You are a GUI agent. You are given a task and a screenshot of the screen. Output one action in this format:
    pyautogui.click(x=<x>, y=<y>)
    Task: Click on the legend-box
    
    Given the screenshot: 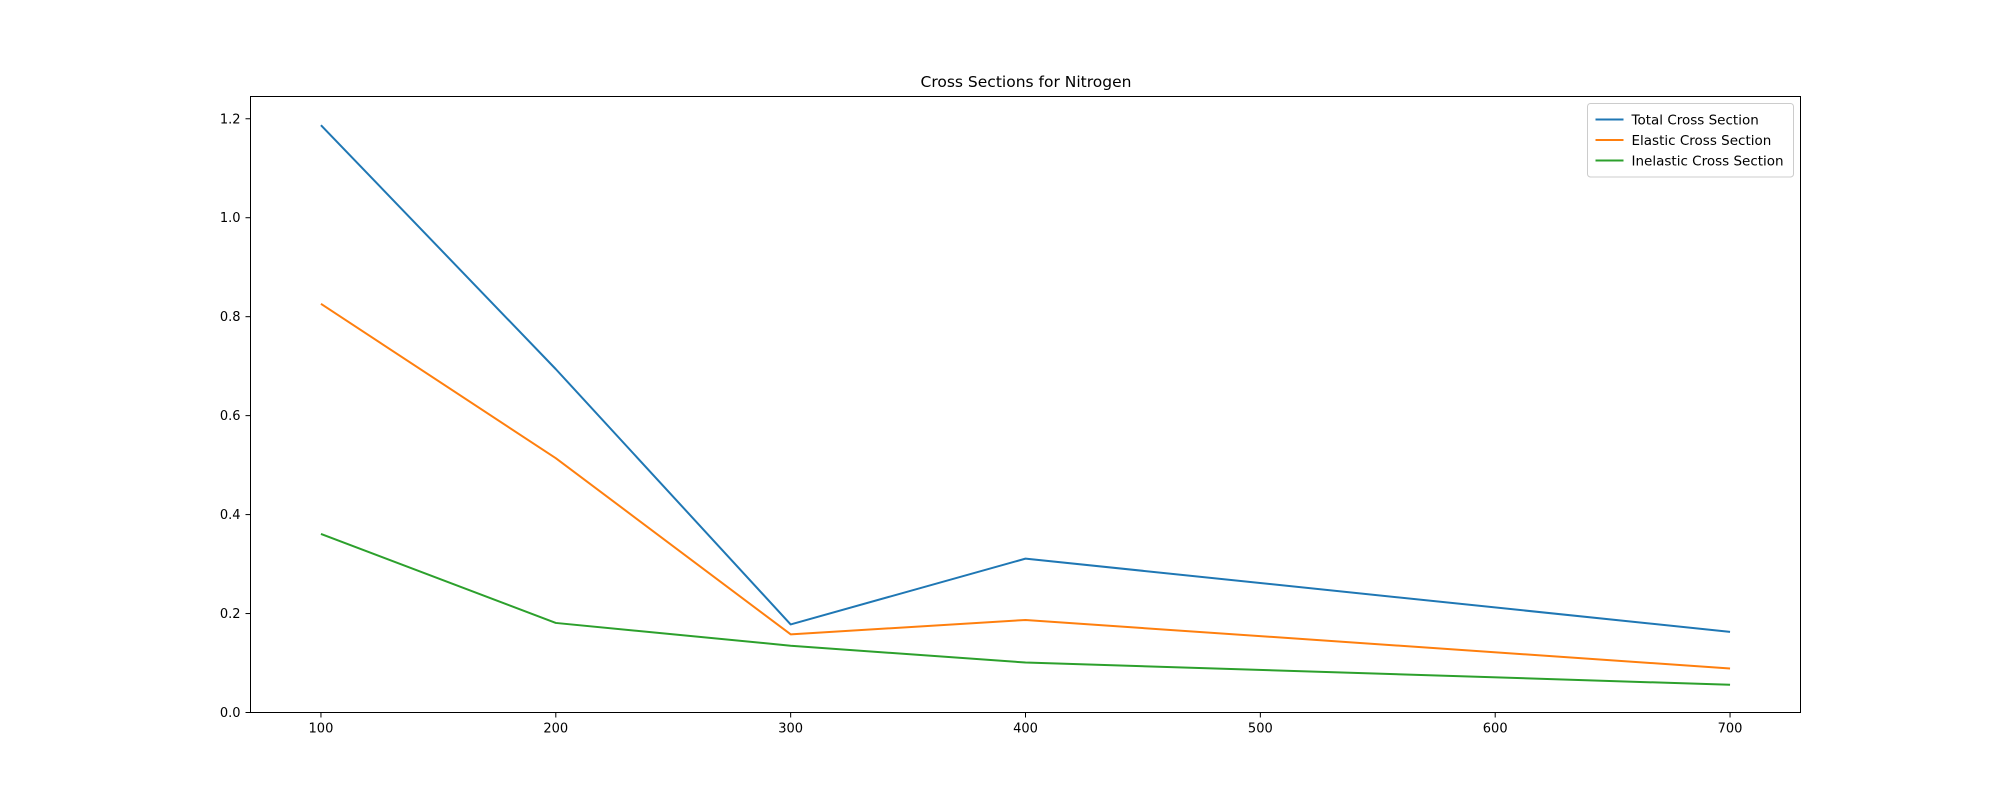 What is the action you would take?
    pyautogui.click(x=1690, y=140)
    